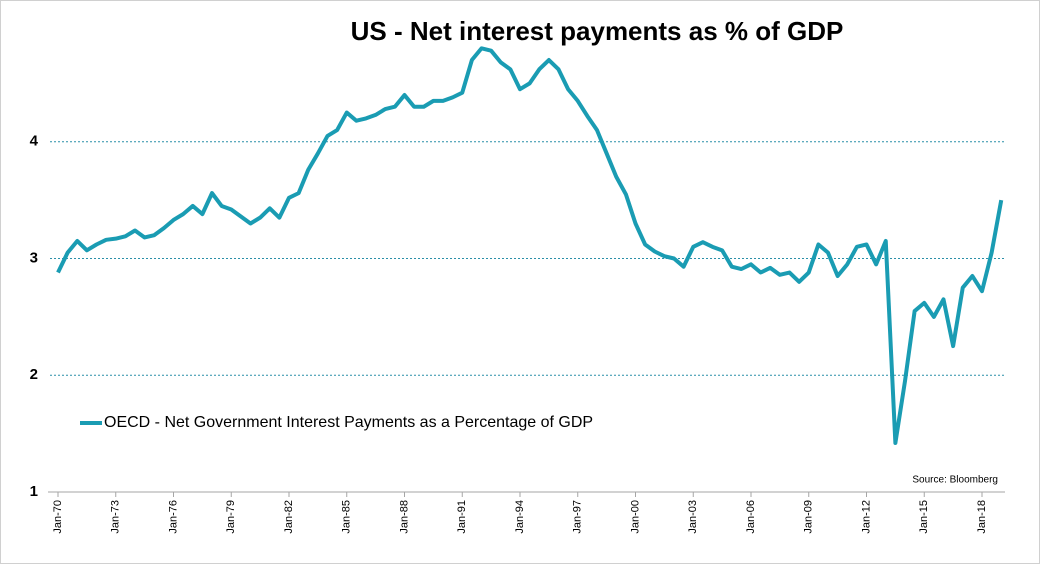  Describe the element at coordinates (34, 374) in the screenshot. I see `y-tick-label: 2` at that location.